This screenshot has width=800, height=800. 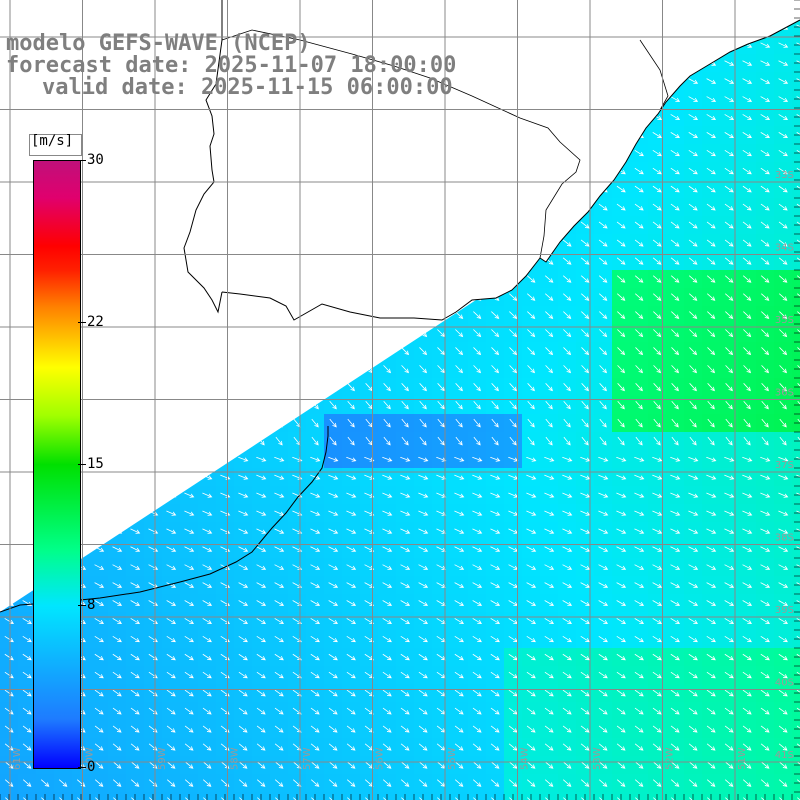 I want to click on coastline-line, so click(x=164, y=519).